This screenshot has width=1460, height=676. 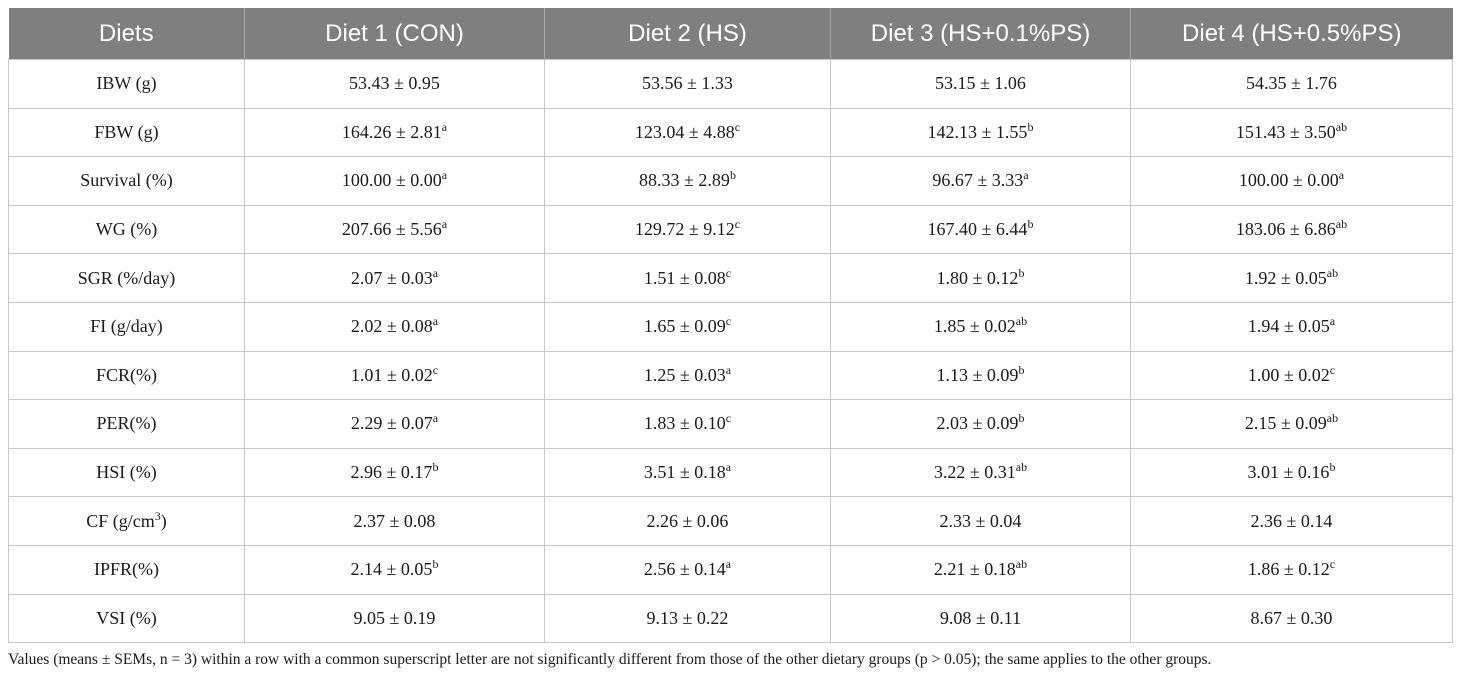 I want to click on row-label: Survival (%), so click(x=126, y=181).